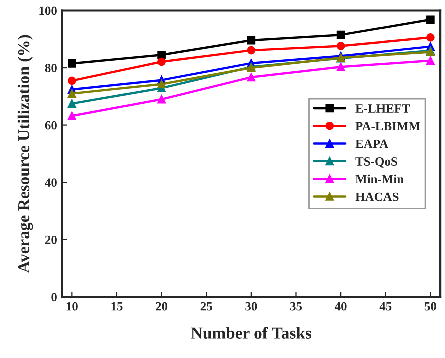  What do you see at coordinates (252, 306) in the screenshot?
I see `x-tick-label: 30` at bounding box center [252, 306].